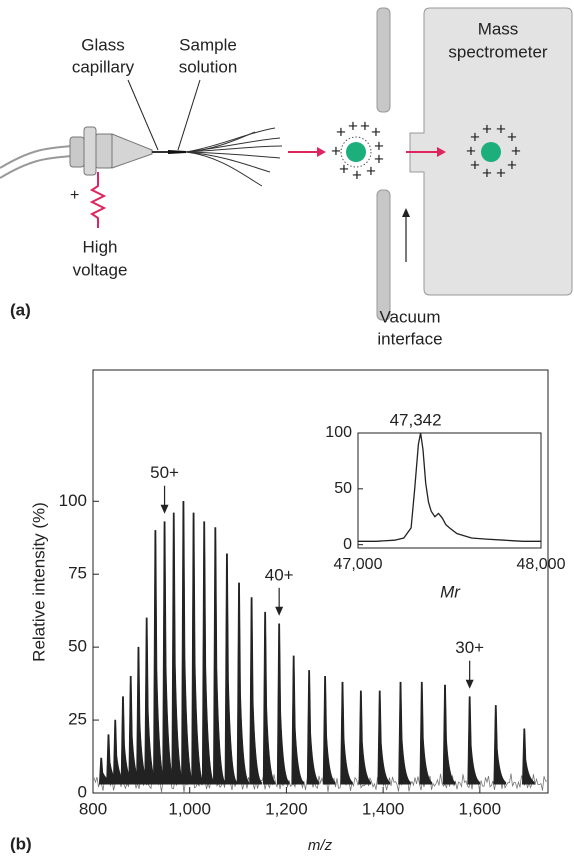  What do you see at coordinates (469, 647) in the screenshot?
I see `annotation: 30+` at bounding box center [469, 647].